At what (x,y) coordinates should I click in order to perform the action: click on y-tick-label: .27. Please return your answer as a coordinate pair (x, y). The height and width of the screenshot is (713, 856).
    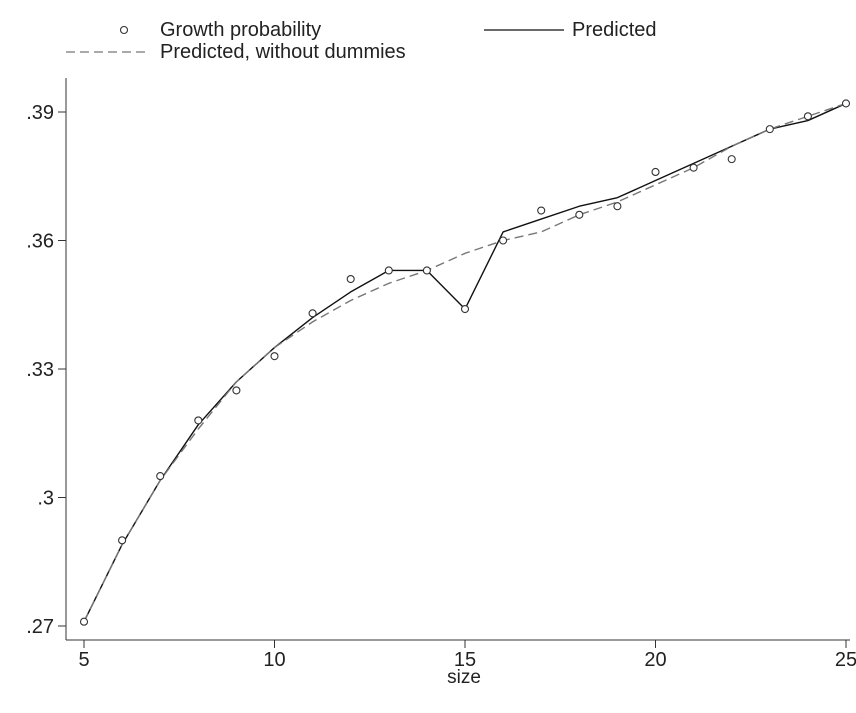
    Looking at the image, I should click on (40, 627).